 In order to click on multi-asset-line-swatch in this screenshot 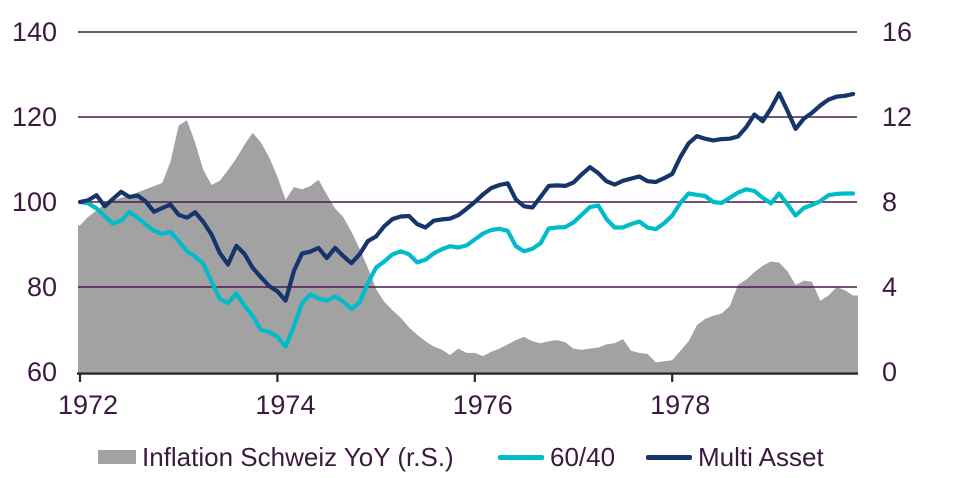, I will do `click(669, 457)`.